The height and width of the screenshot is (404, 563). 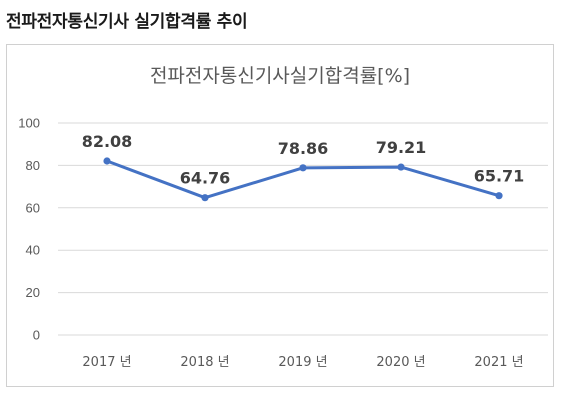 I want to click on series-layer: 82.08 64.76 78.86 79.21 65.71, so click(x=303, y=167).